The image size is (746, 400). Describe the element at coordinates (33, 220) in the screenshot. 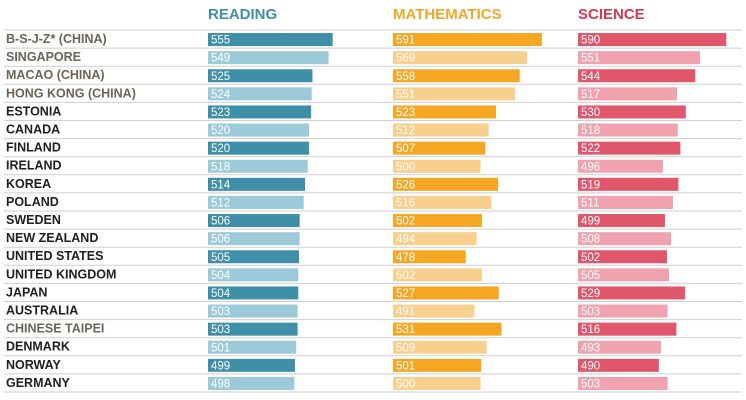

I see `country-label: SWEDEN` at that location.